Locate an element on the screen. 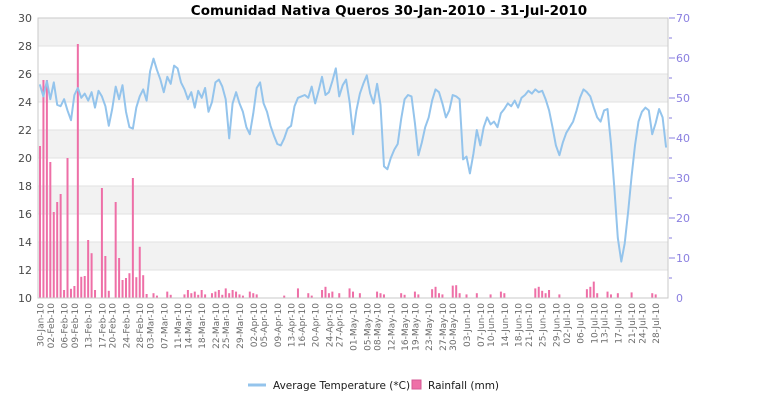 The height and width of the screenshot is (404, 770). left-axis-tick-label: 18 is located at coordinates (25, 186).